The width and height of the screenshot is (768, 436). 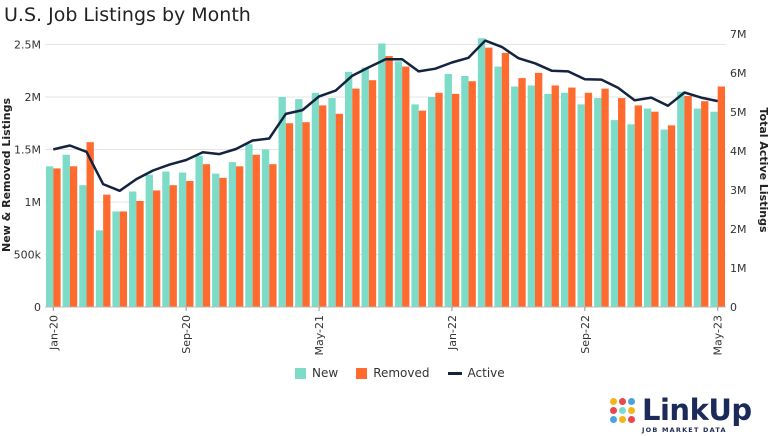 I want to click on x-tick-label: Jan-22, so click(x=452, y=333).